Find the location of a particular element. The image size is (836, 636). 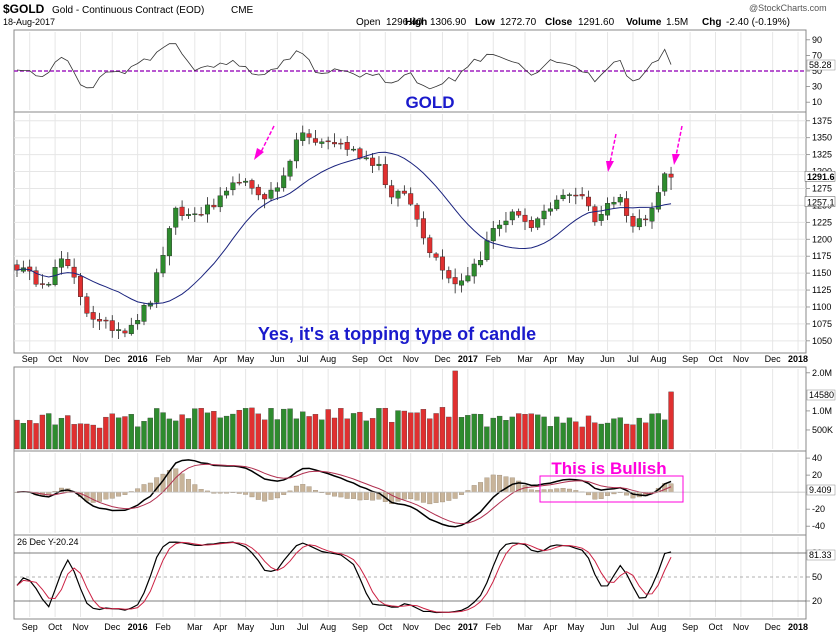

last-close-box is located at coordinates (820, 176).